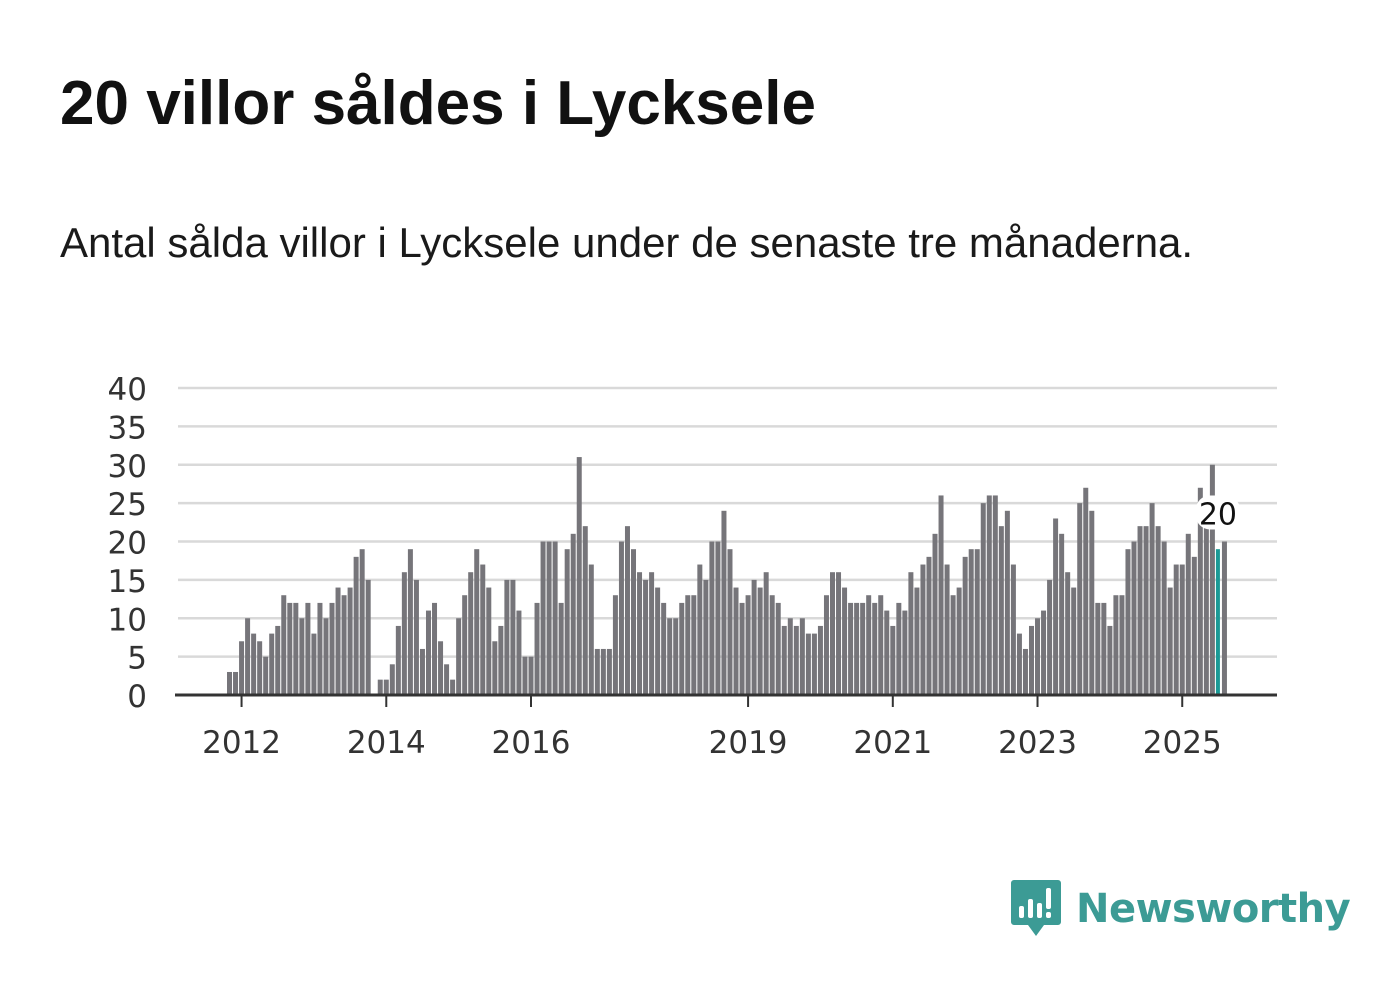  Describe the element at coordinates (1036, 908) in the screenshot. I see `newsworthy-logo-icon` at that location.